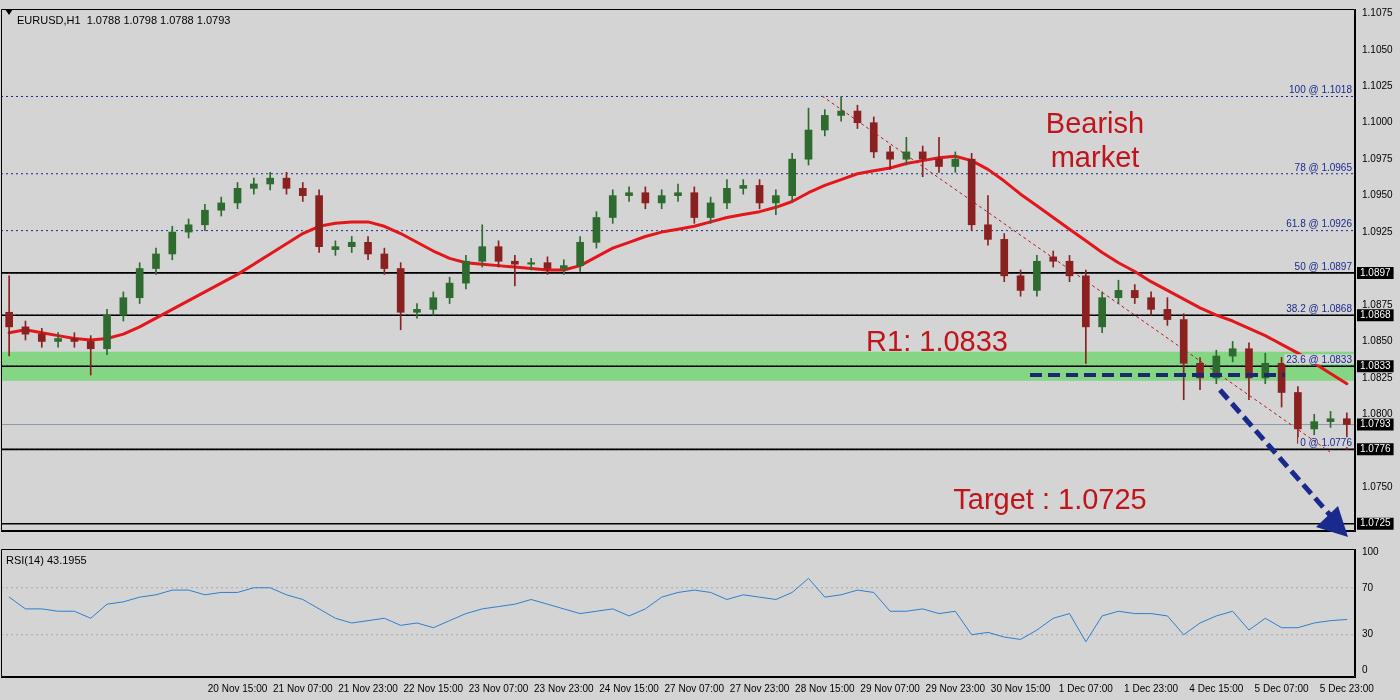 The height and width of the screenshot is (700, 1400). Describe the element at coordinates (1323, 266) in the screenshot. I see `ref-line-label: 50 @ 1.0897` at that location.